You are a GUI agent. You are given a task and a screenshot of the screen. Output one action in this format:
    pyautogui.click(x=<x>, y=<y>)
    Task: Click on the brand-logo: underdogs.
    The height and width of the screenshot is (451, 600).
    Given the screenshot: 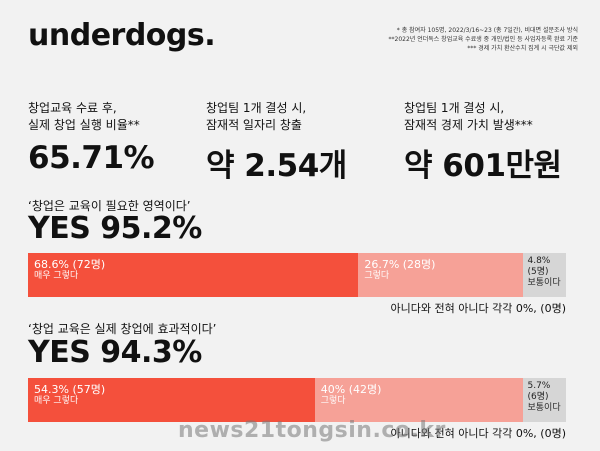 What is the action you would take?
    pyautogui.click(x=122, y=35)
    